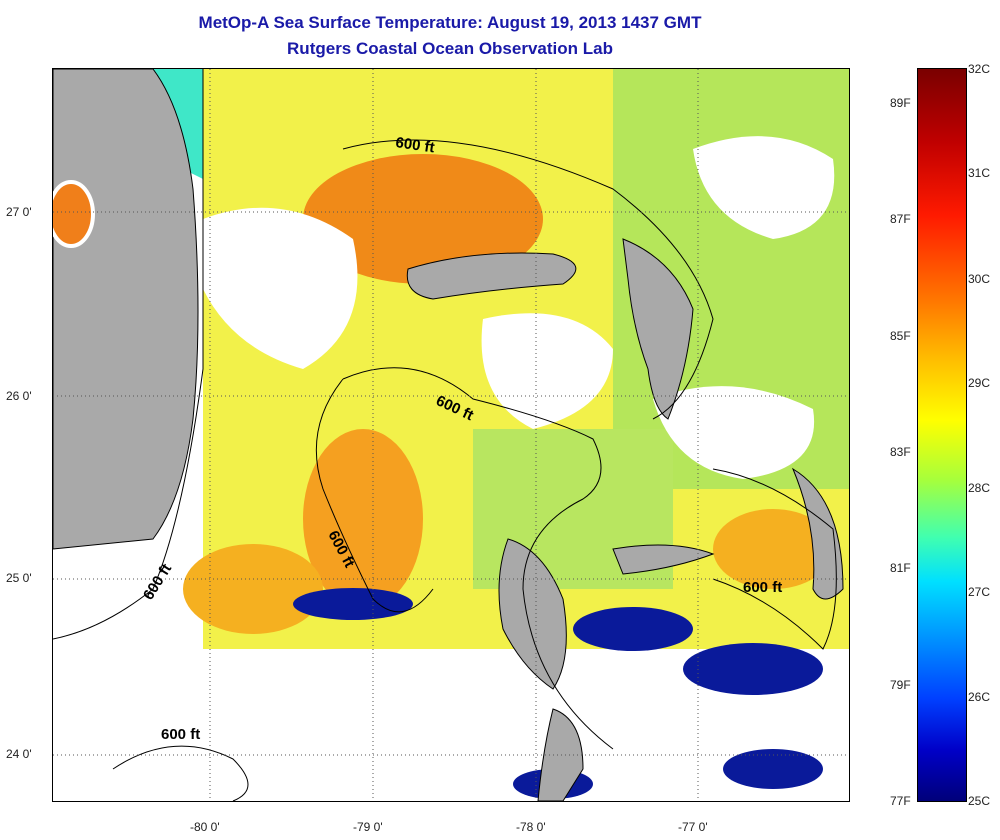  What do you see at coordinates (205, 827) in the screenshot?
I see `lon-label-80: -80 0'` at bounding box center [205, 827].